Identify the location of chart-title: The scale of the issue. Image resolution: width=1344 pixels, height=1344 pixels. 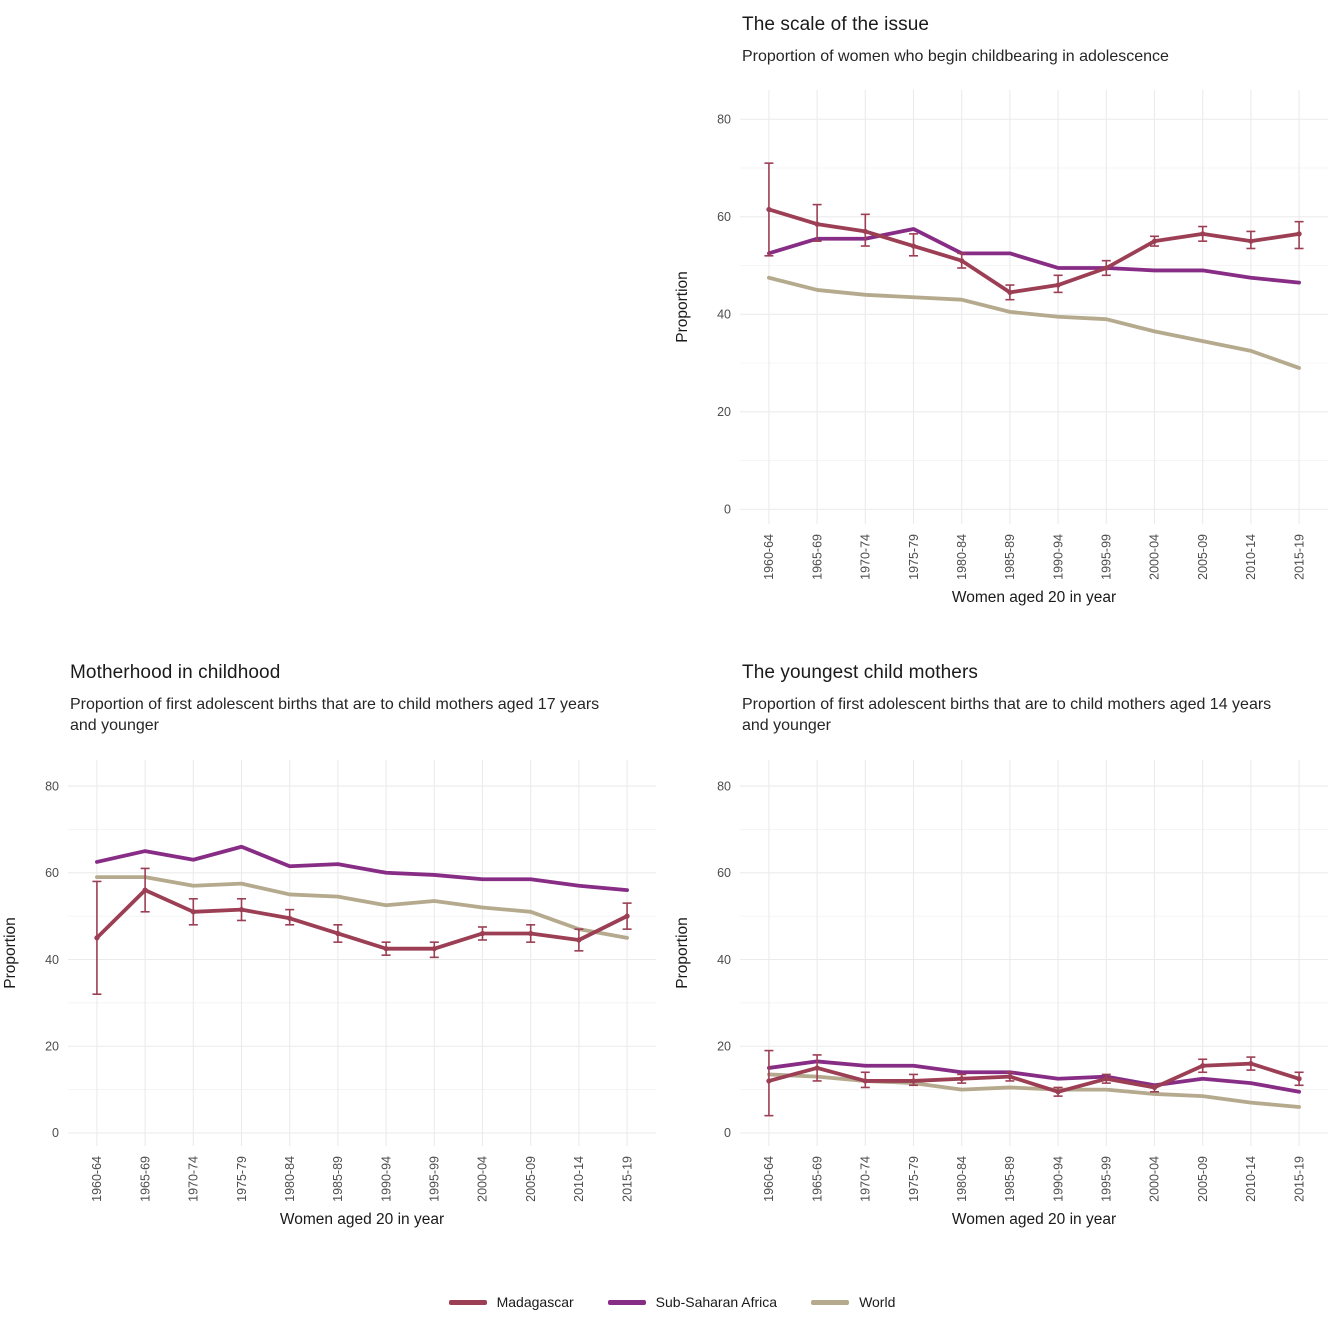
(836, 24).